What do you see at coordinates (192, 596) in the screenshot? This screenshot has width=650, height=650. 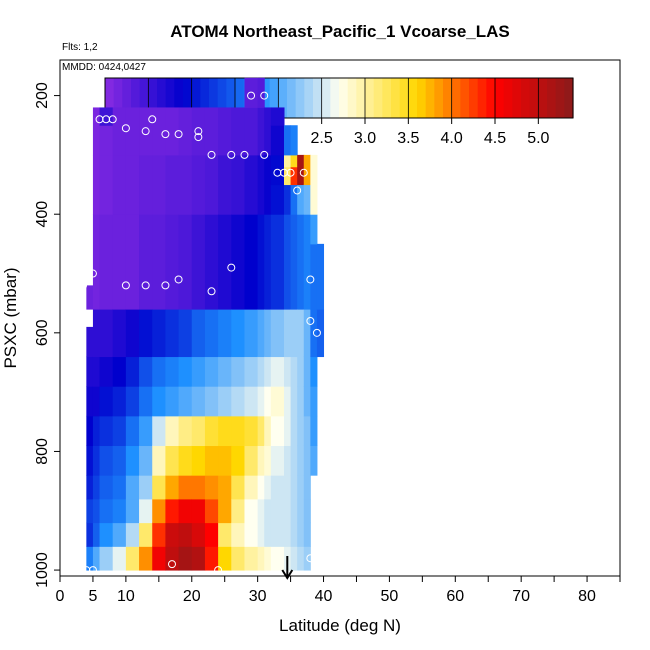 I see `x-tick-label: 20` at bounding box center [192, 596].